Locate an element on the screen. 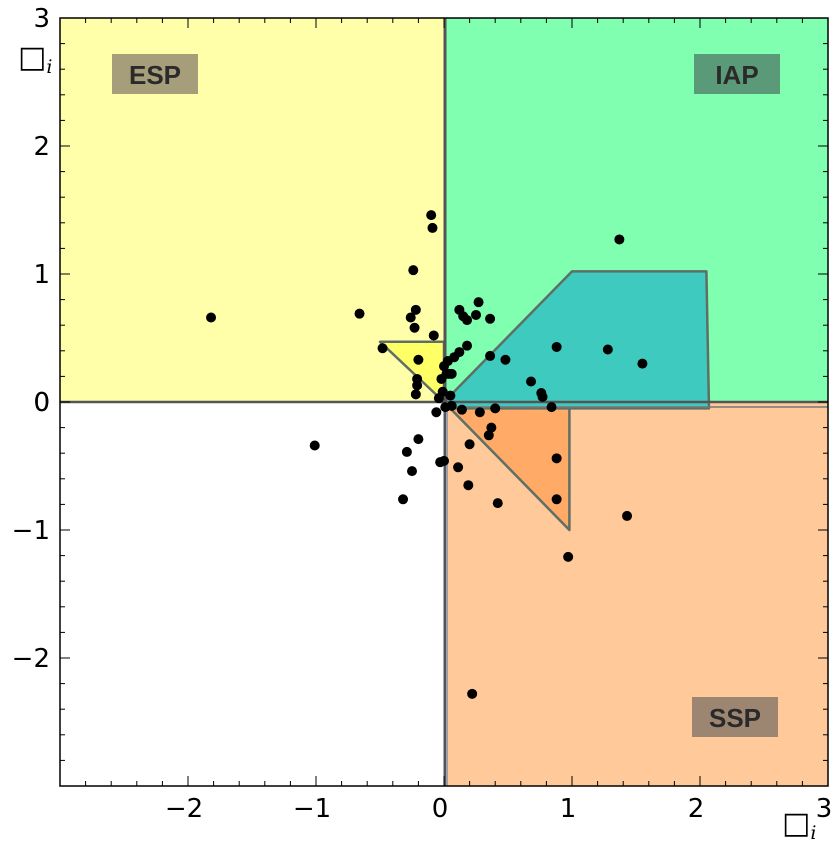  region-tag-ssp: SSP is located at coordinates (735, 717).